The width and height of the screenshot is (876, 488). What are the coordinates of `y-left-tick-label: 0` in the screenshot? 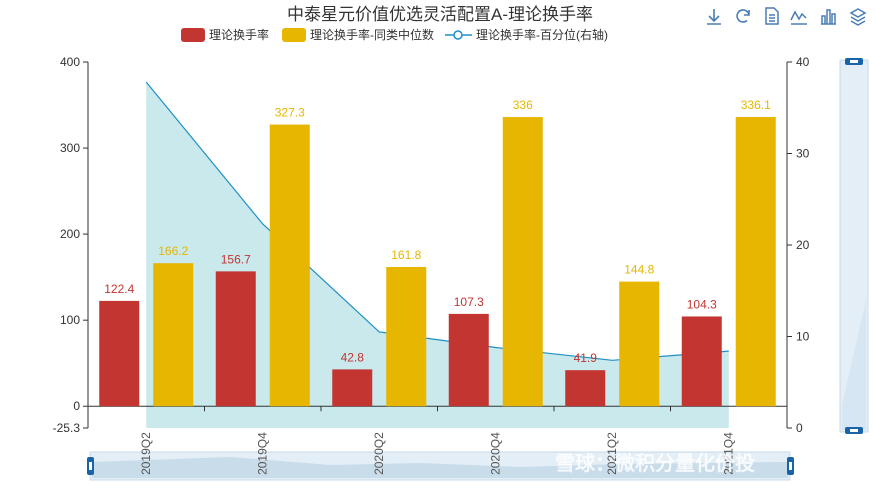 It's located at (76, 406).